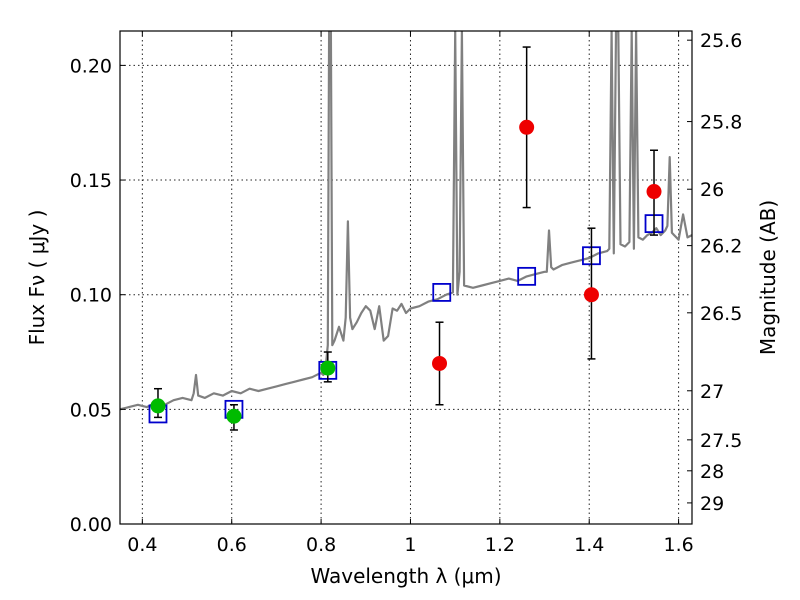  I want to click on y2-tick-label: 26.2, so click(721, 247).